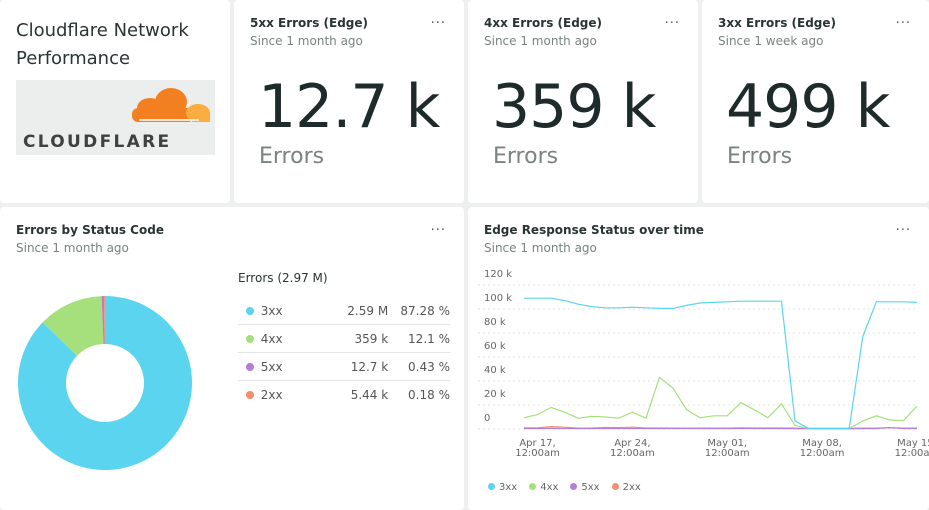  Describe the element at coordinates (115, 117) in the screenshot. I see `cloudflare-logo: CLOUDFLARE` at that location.